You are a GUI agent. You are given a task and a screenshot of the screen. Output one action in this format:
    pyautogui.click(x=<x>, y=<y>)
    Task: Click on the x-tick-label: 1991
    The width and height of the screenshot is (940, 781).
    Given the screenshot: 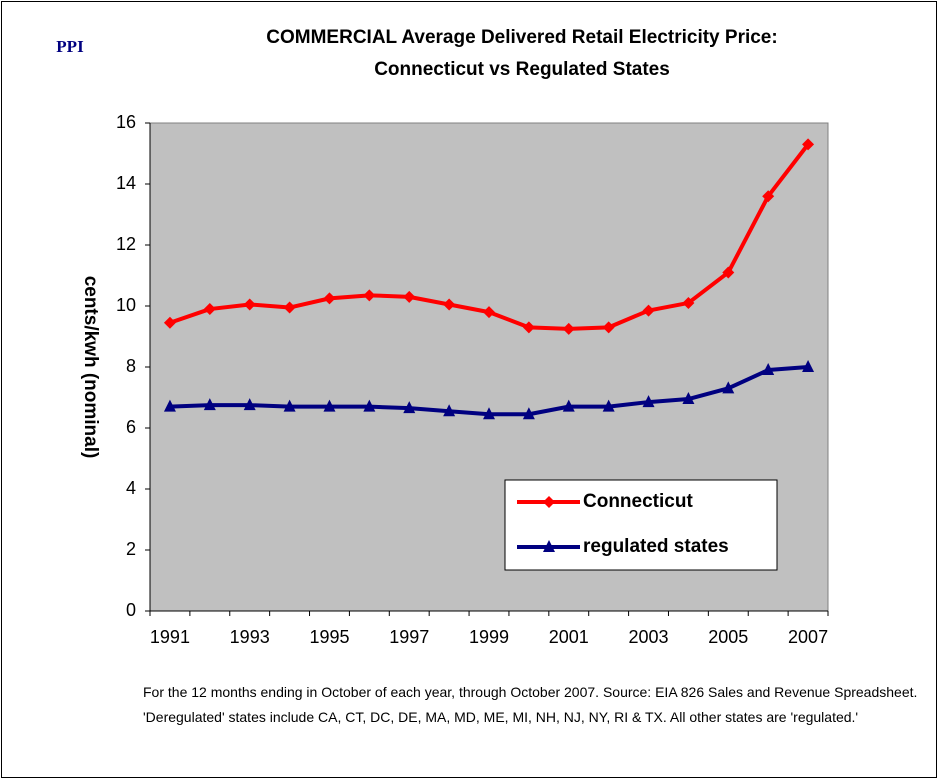 What is the action you would take?
    pyautogui.click(x=170, y=637)
    